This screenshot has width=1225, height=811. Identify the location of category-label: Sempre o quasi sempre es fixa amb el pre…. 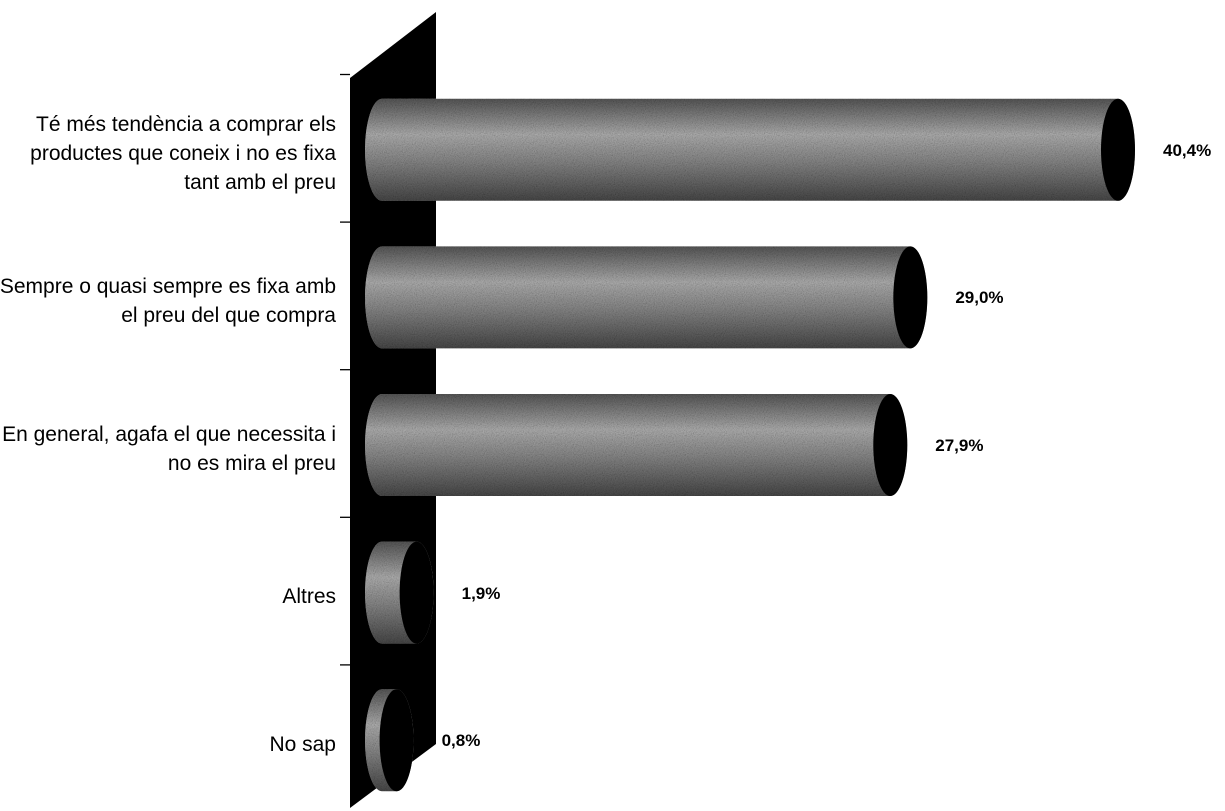
(168, 301).